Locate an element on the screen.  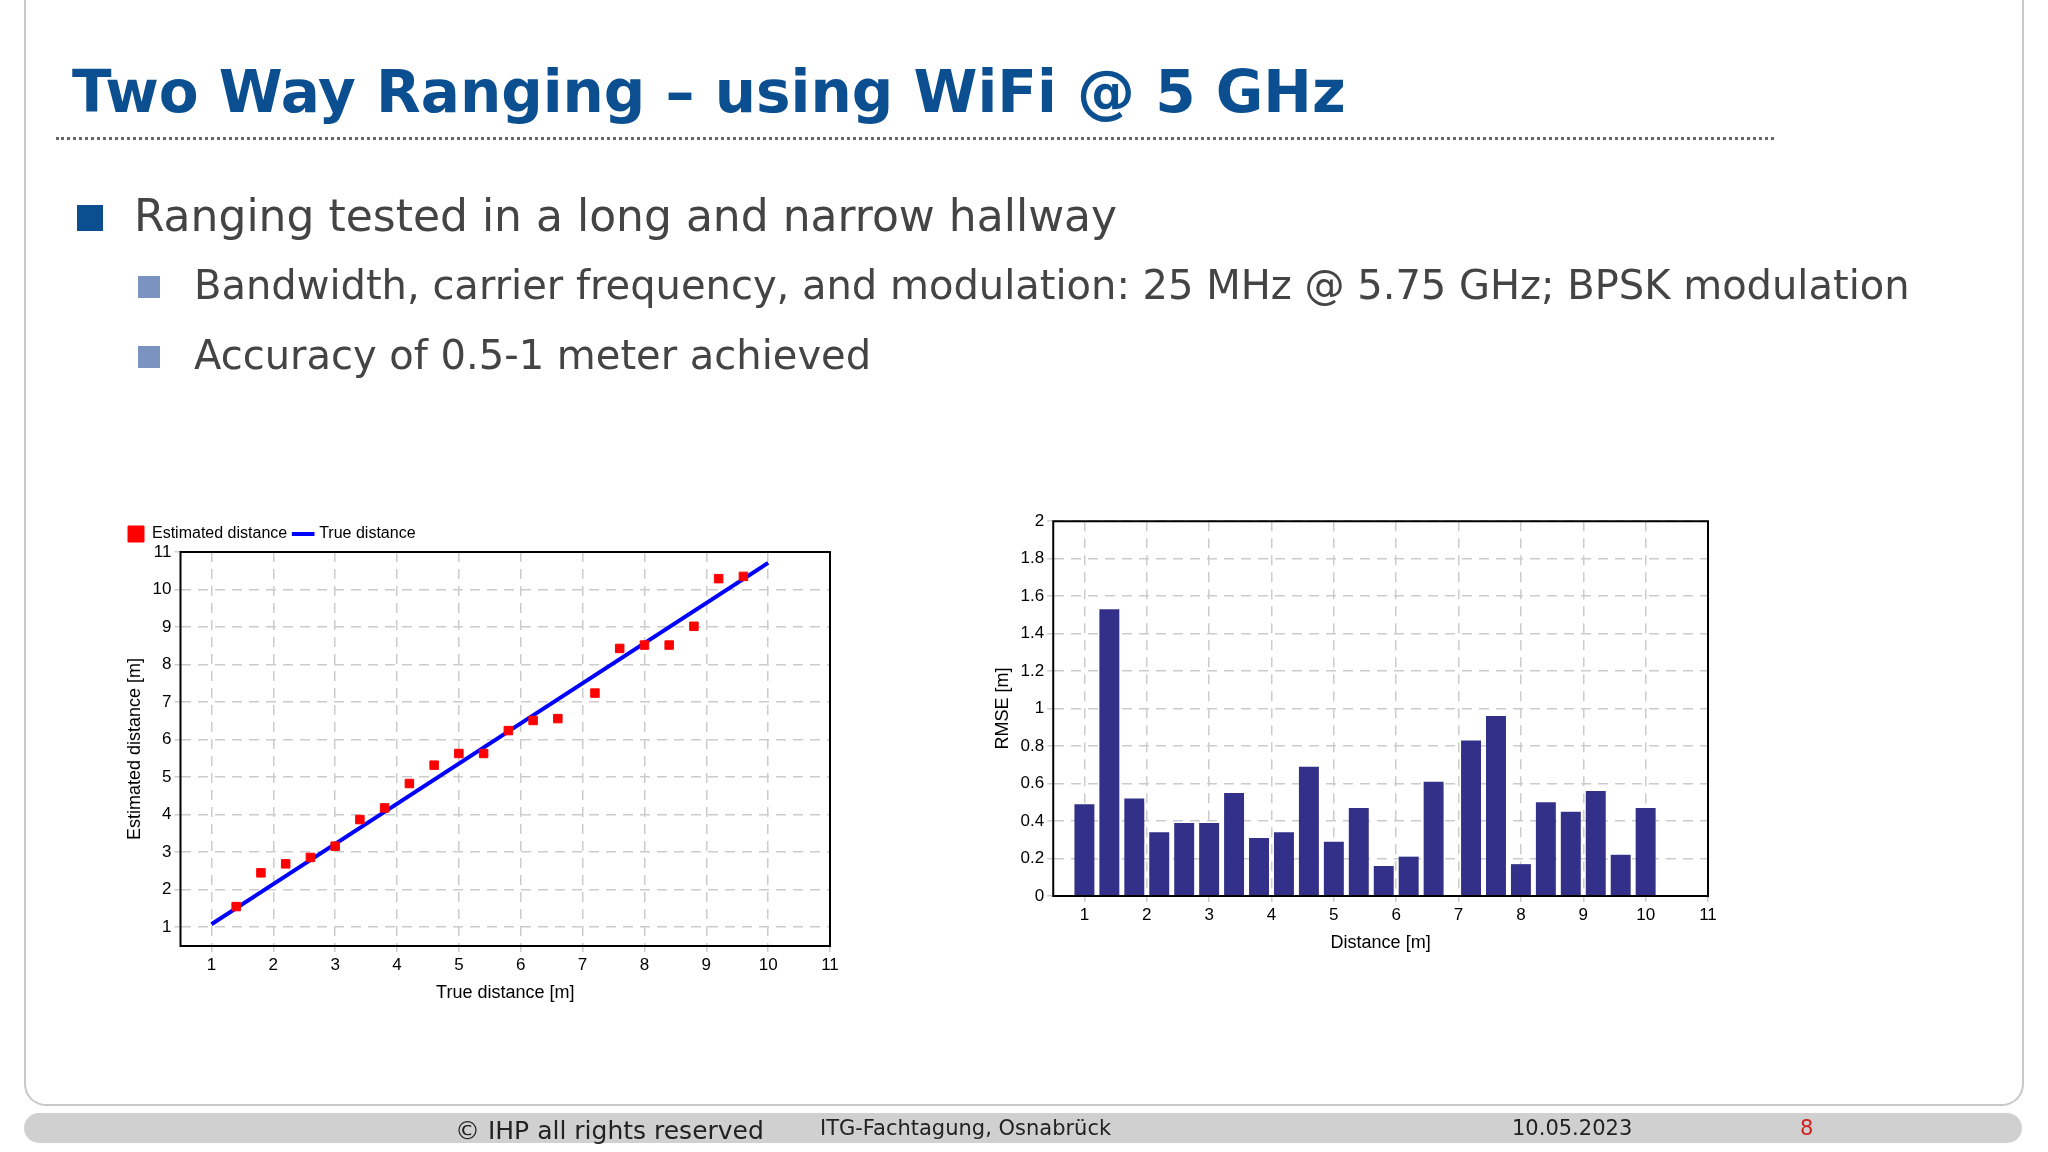
y-tick-label: 5 is located at coordinates (167, 776).